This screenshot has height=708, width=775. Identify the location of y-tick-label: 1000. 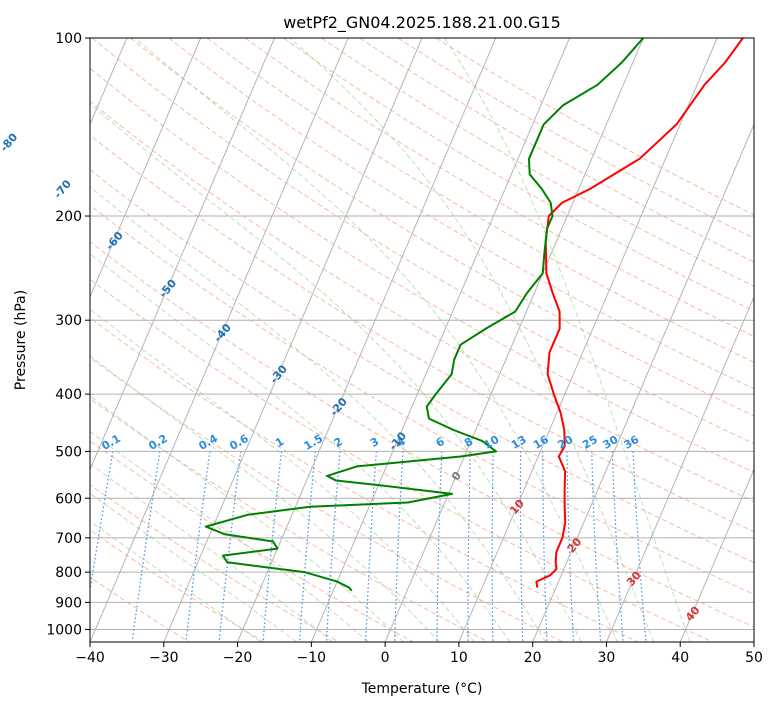
(64, 630).